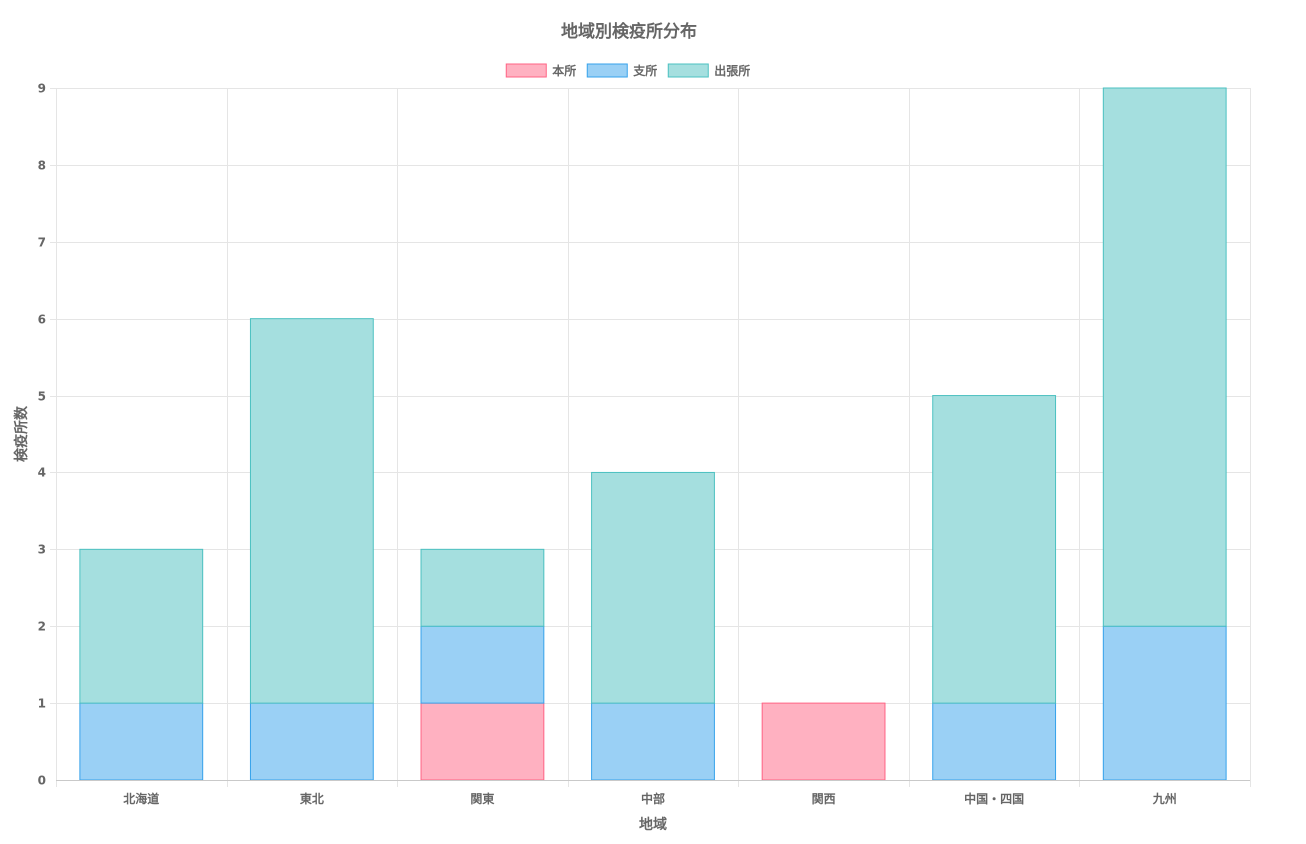  Describe the element at coordinates (42, 550) in the screenshot. I see `y-tick-label: 3` at that location.